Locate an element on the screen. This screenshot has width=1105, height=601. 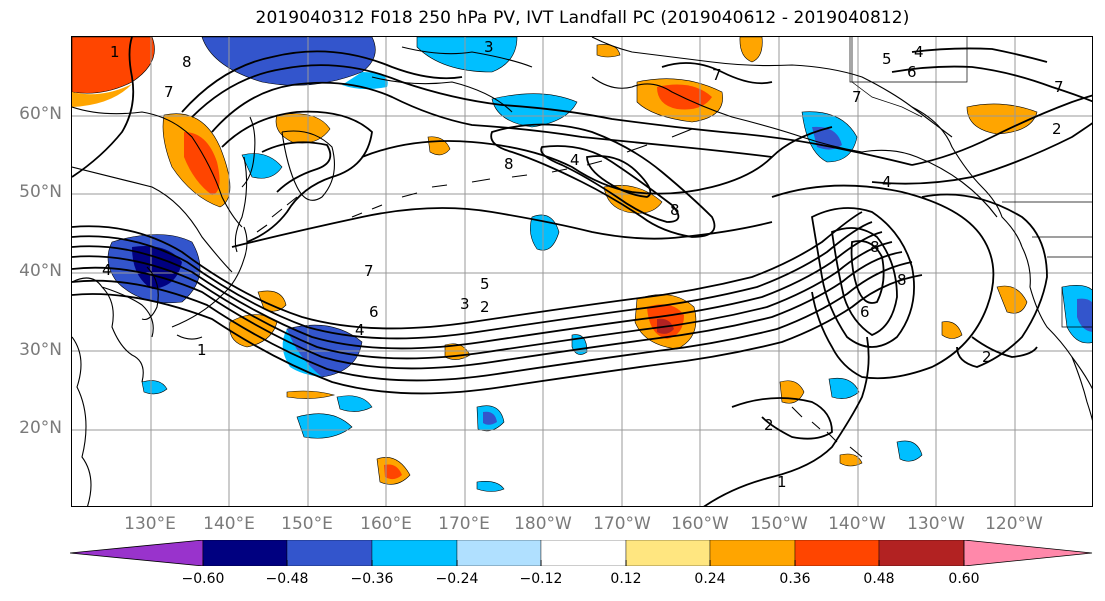
lon-label-180w: 180°W is located at coordinates (543, 524).